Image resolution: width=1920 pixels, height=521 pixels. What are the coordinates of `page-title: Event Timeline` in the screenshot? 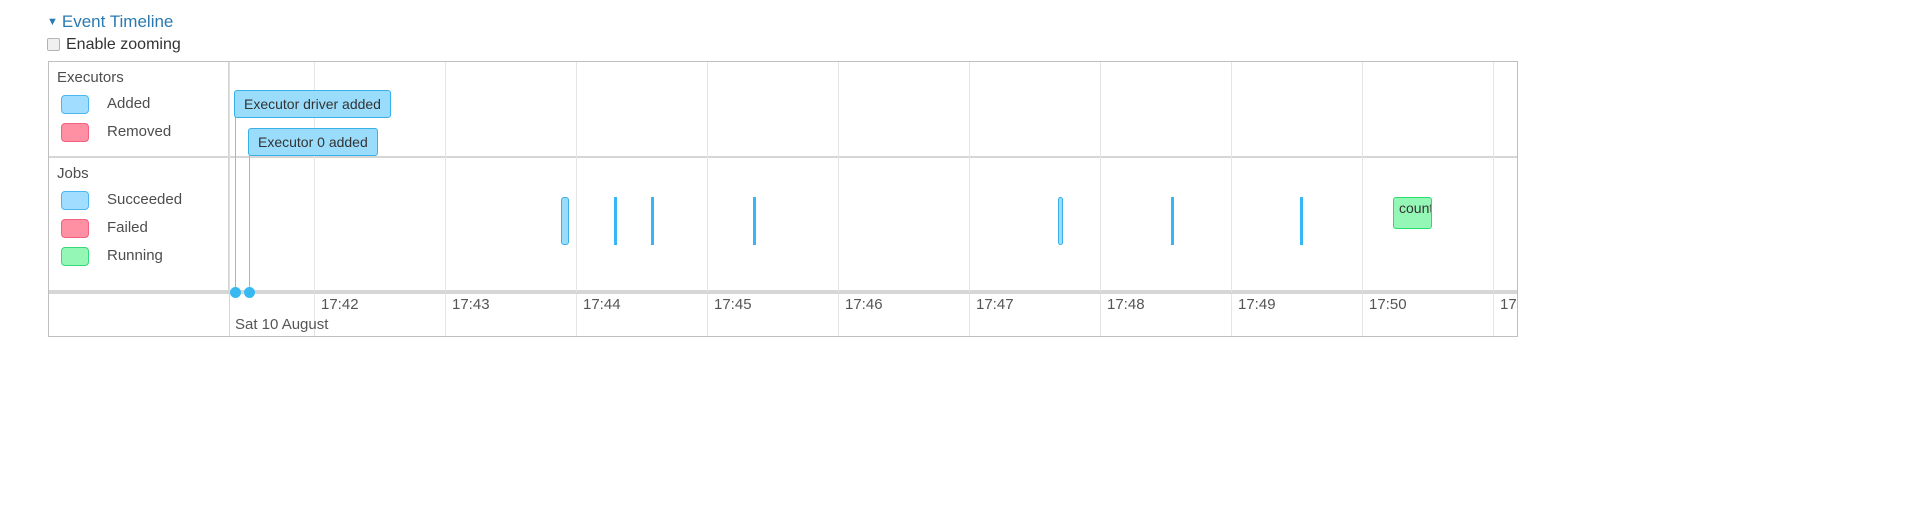 It's located at (117, 21).